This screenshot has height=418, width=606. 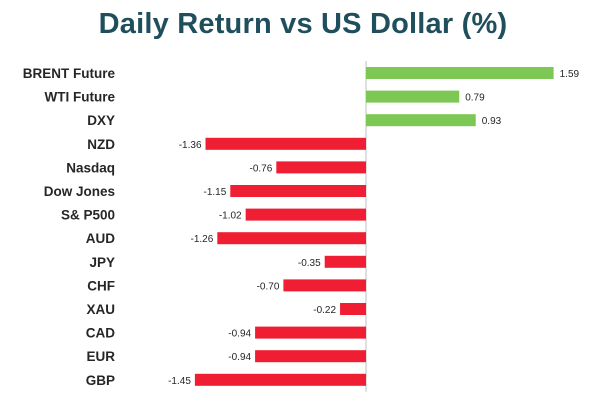 I want to click on data-label: -0.22, so click(x=324, y=310).